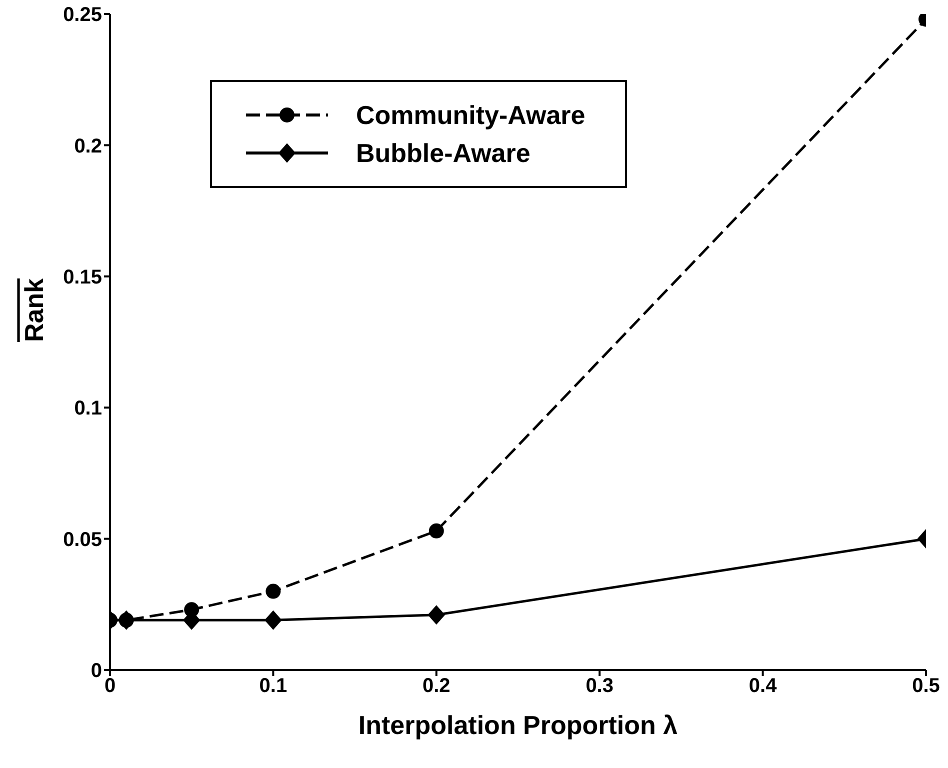 The image size is (948, 768). What do you see at coordinates (34, 310) in the screenshot?
I see `y-axis-title: Rank` at bounding box center [34, 310].